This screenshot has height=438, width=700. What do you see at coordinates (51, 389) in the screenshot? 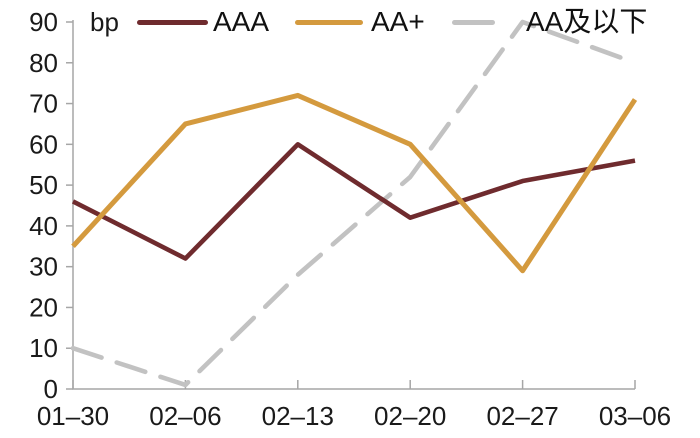
I see `y-tick-label: 0` at bounding box center [51, 389].